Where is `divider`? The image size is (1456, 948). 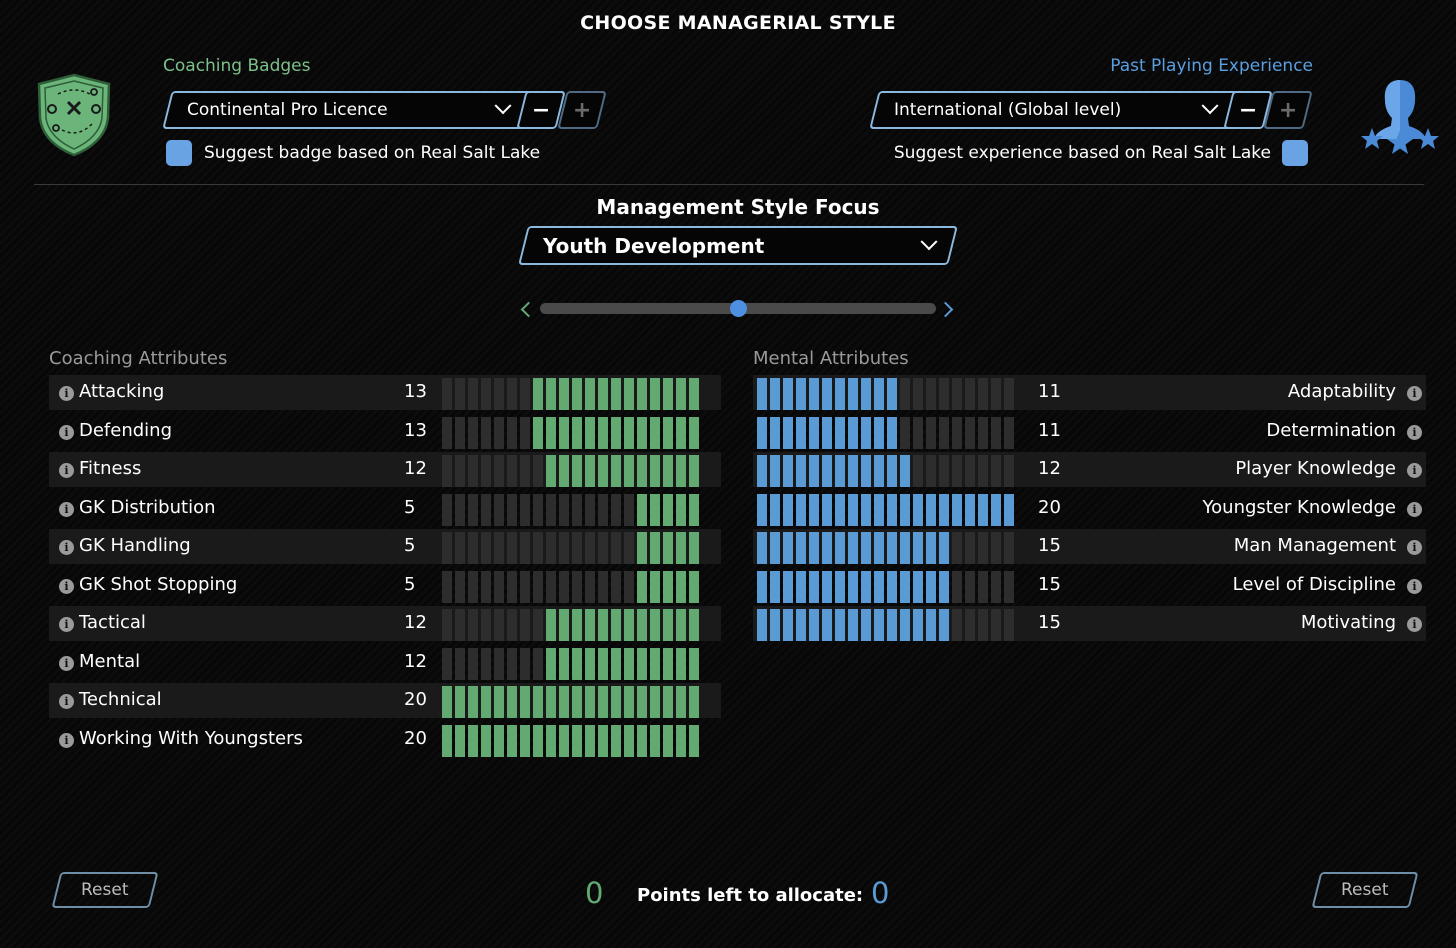 divider is located at coordinates (729, 184).